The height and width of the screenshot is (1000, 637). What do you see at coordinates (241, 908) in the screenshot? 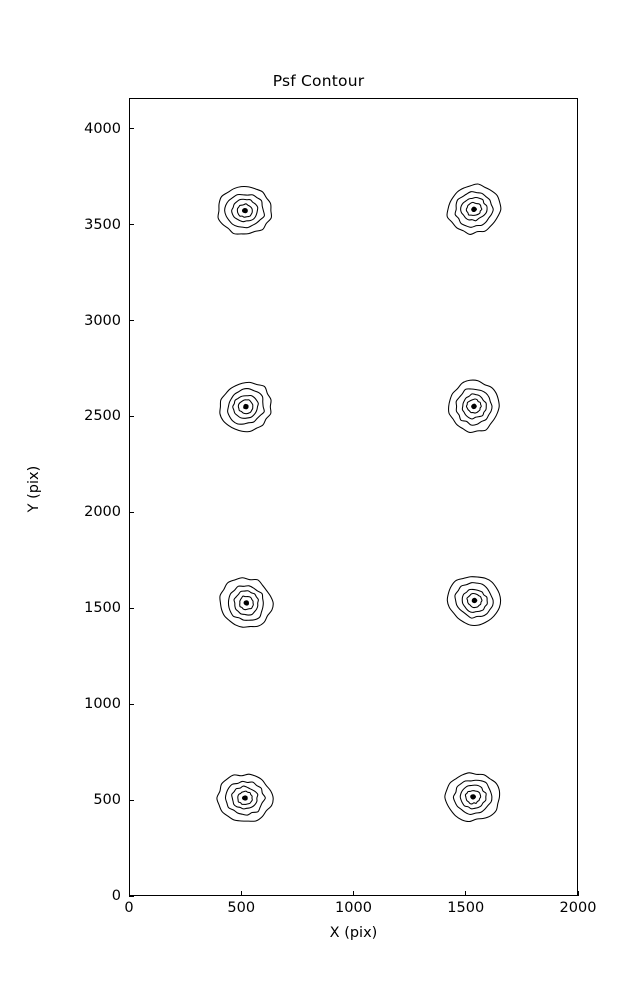
I see `x-tick-label: 500` at bounding box center [241, 908].